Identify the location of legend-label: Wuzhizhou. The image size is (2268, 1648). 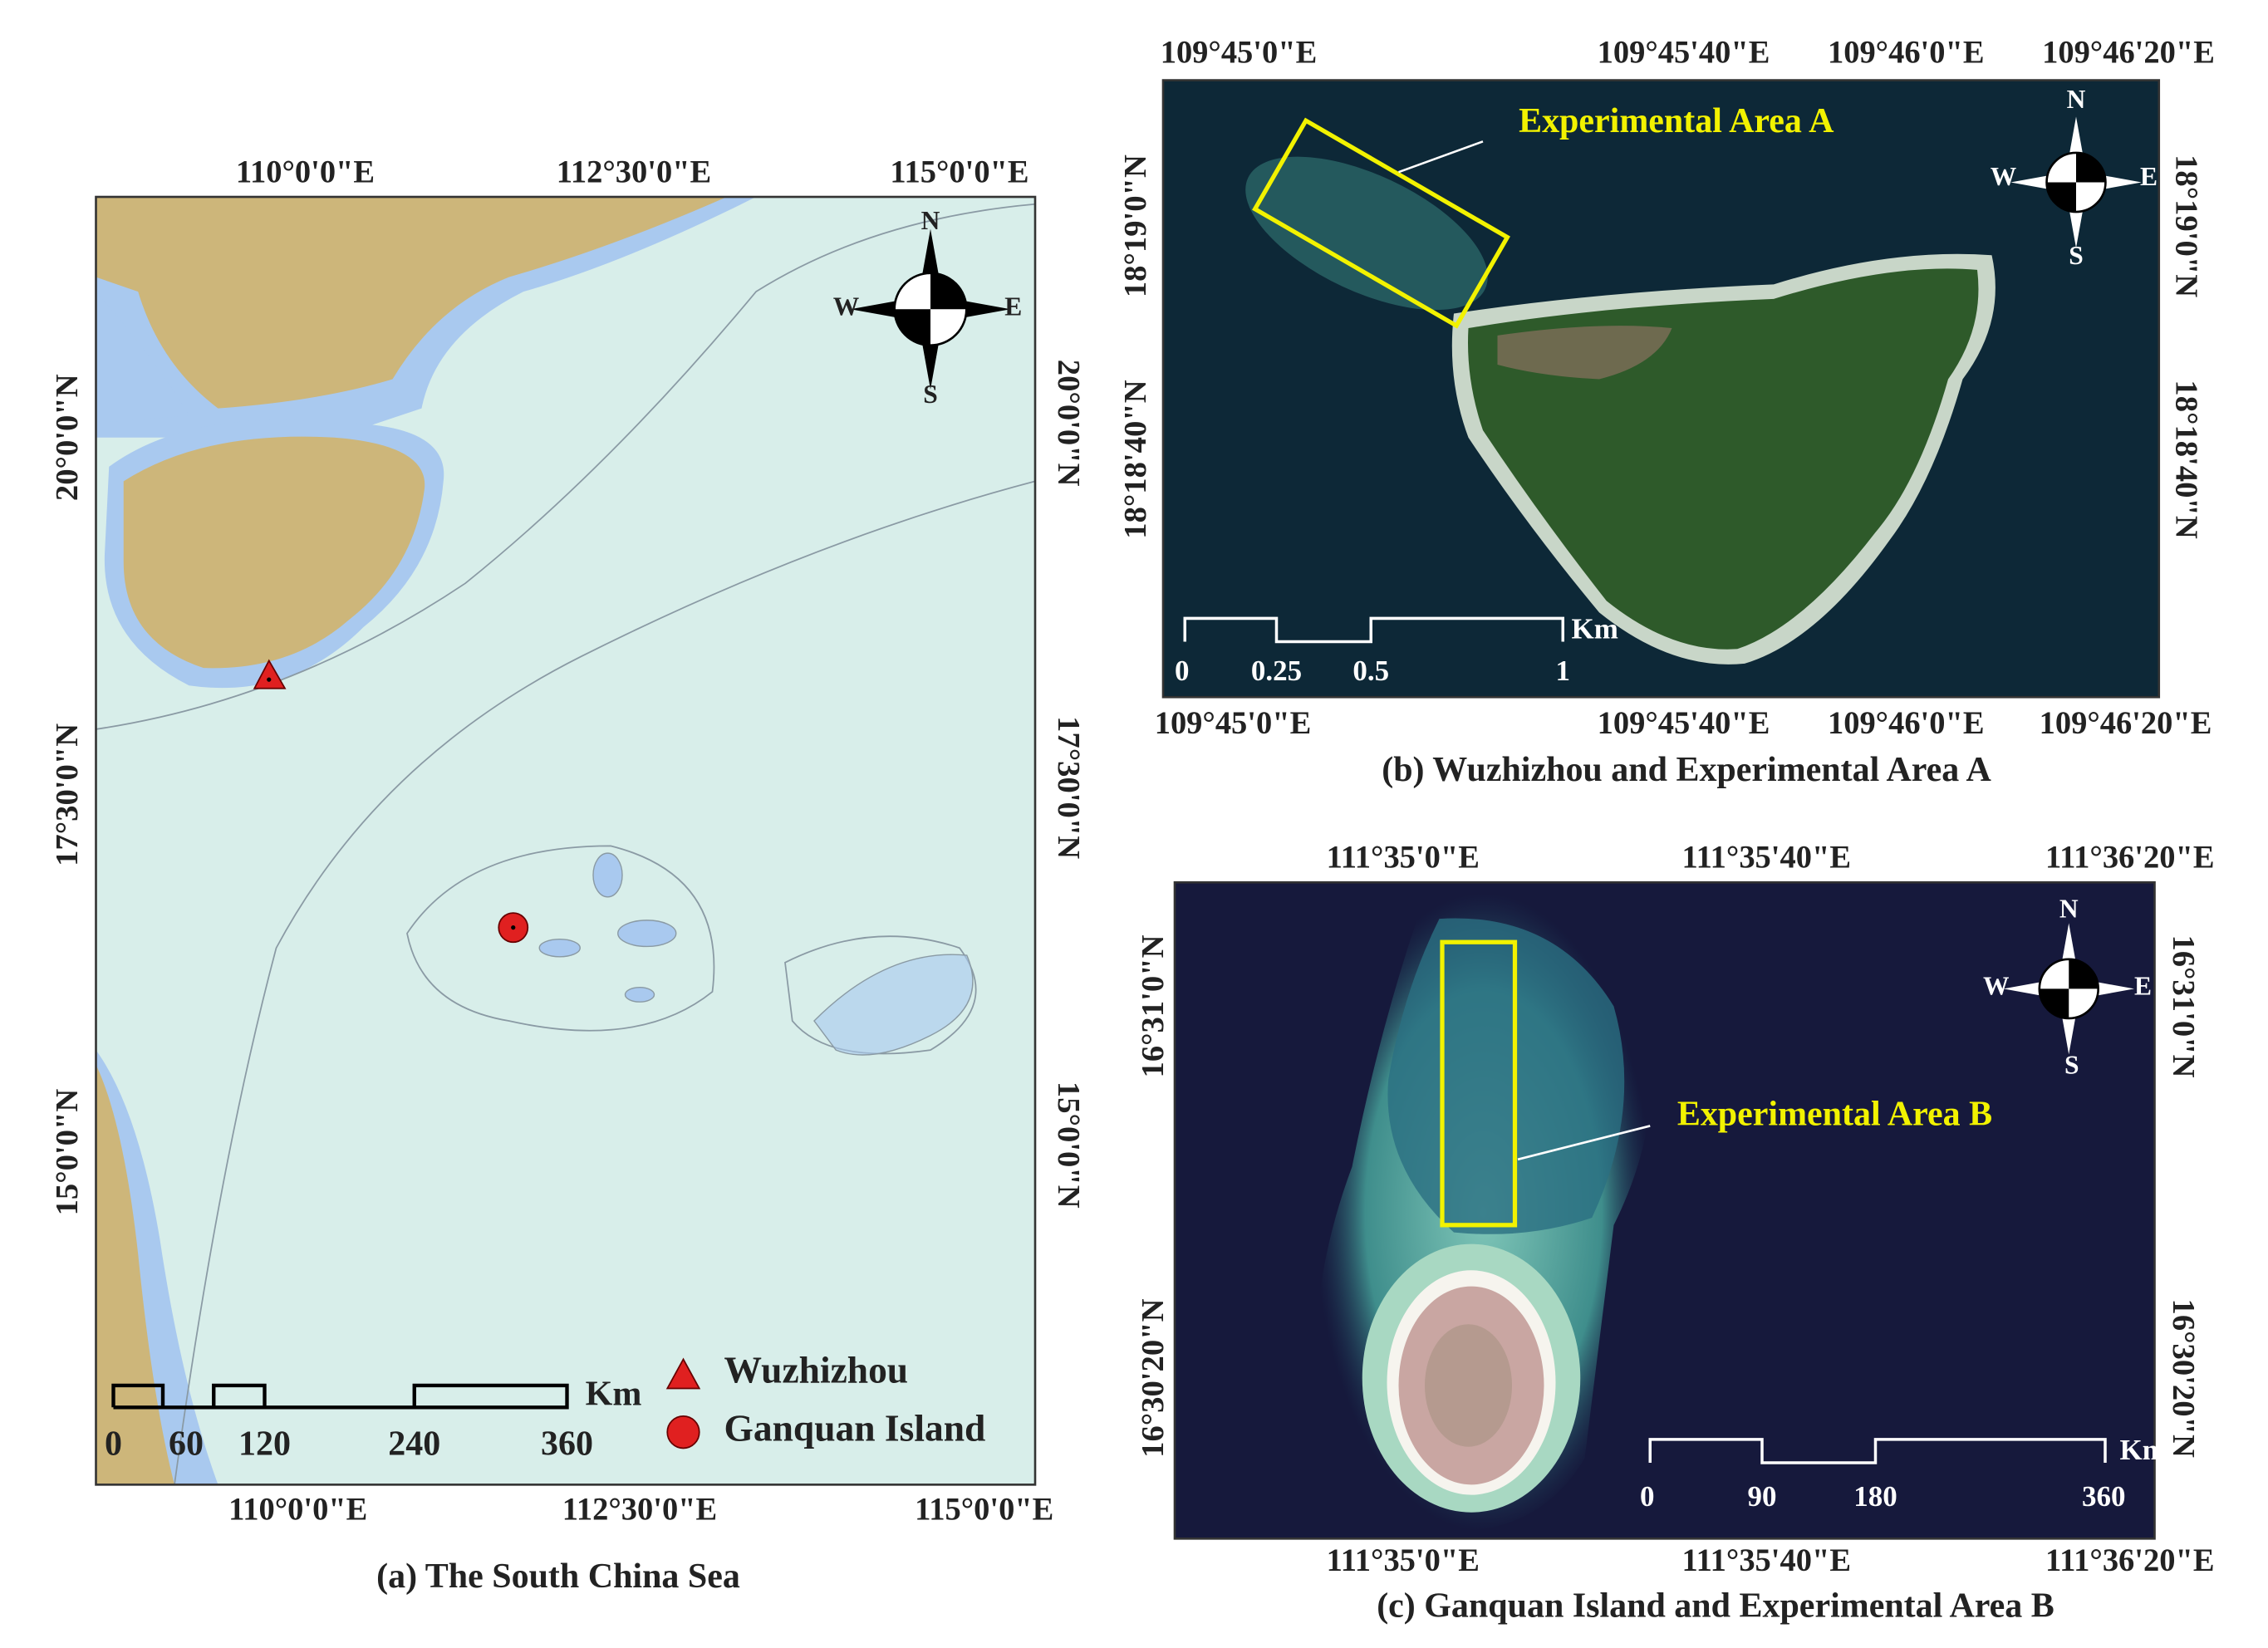
(817, 1369).